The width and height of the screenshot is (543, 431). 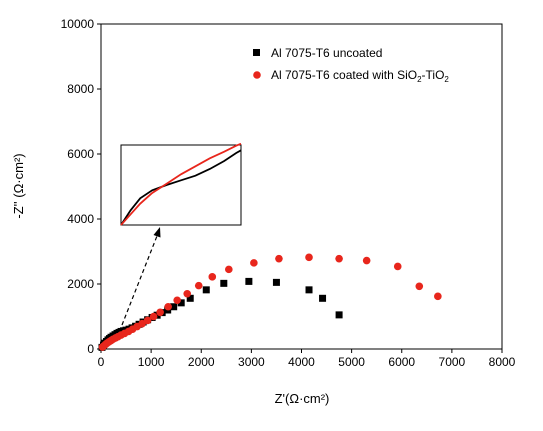 What do you see at coordinates (80, 219) in the screenshot?
I see `y-tick-label: 4000` at bounding box center [80, 219].